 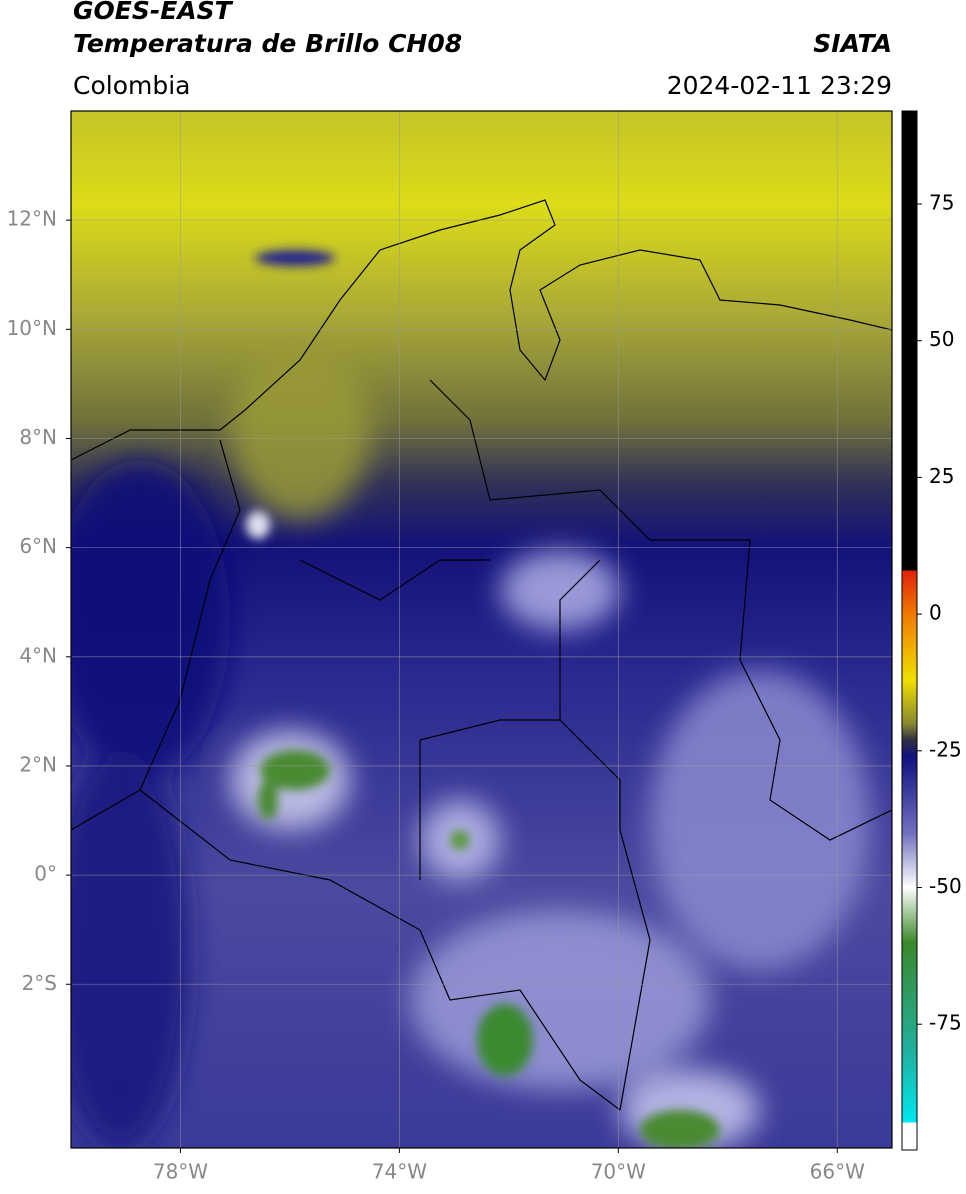 What do you see at coordinates (180, 1172) in the screenshot?
I see `x-tick-label: 78°W` at bounding box center [180, 1172].